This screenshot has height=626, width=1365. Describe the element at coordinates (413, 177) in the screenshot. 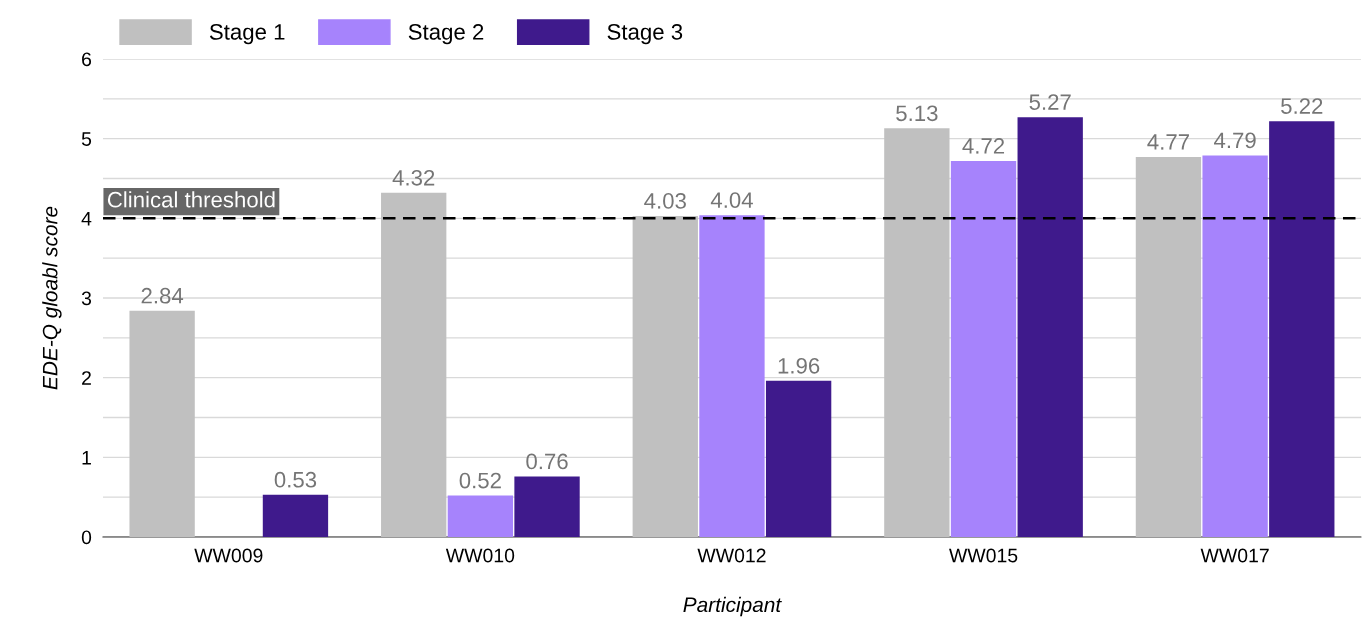

I see `data-label: 4.32` at that location.